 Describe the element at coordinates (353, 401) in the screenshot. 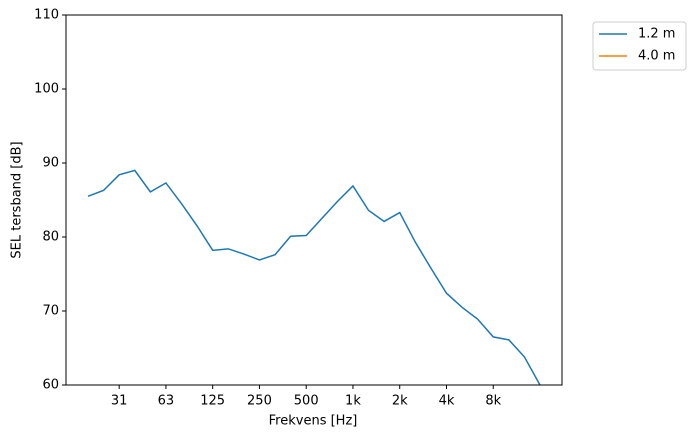

I see `x-tick-label: 1k` at that location.